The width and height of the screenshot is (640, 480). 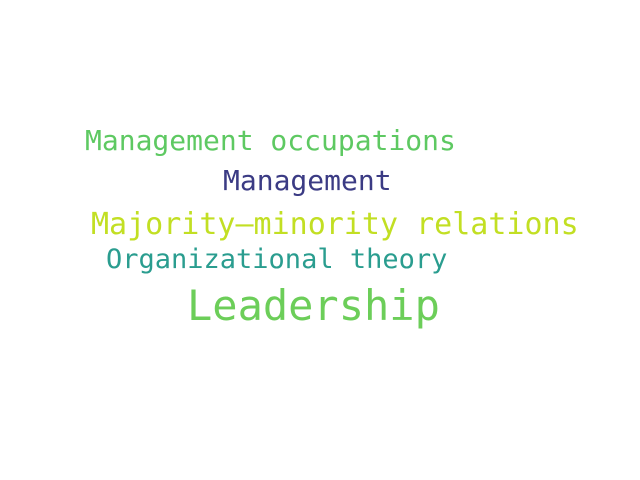 What do you see at coordinates (307, 180) in the screenshot?
I see `word-management: Management` at bounding box center [307, 180].